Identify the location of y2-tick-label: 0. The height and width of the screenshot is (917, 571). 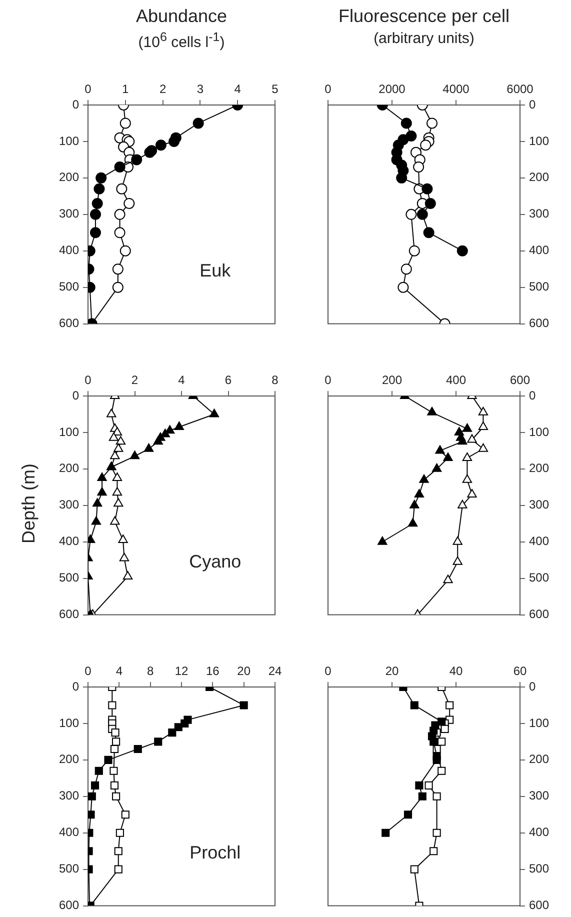
(532, 104).